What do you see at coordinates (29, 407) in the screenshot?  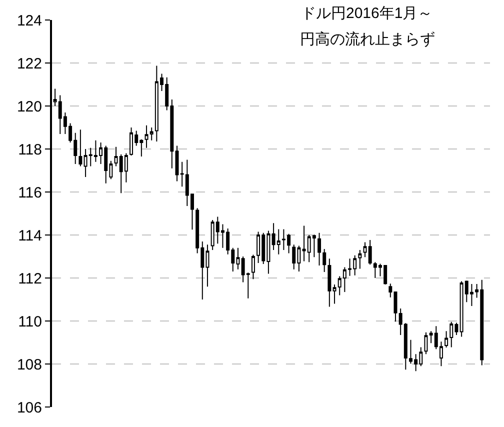 I see `y-tick-label: 106` at bounding box center [29, 407].